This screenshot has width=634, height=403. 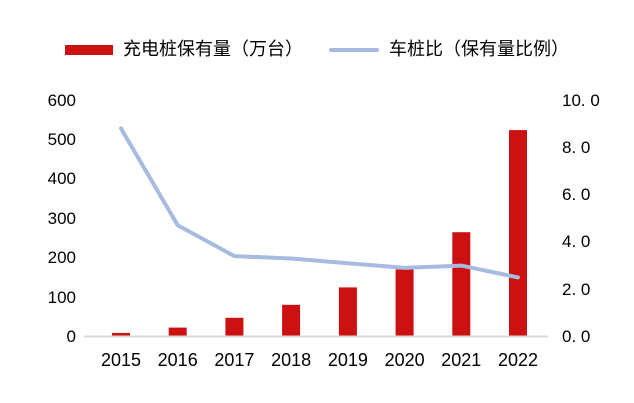 What do you see at coordinates (61, 258) in the screenshot?
I see `left-axis-tick-200: 200` at bounding box center [61, 258].